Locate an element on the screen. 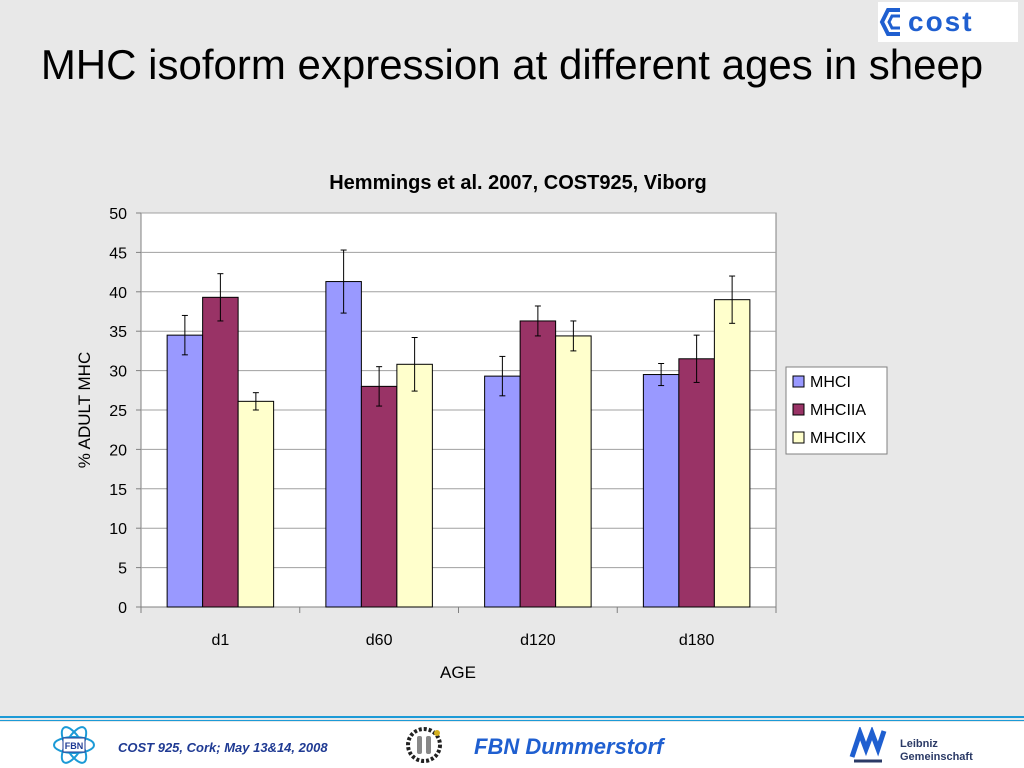 The height and width of the screenshot is (768, 1024). y-axis-label: % ADULT MHC is located at coordinates (84, 410).